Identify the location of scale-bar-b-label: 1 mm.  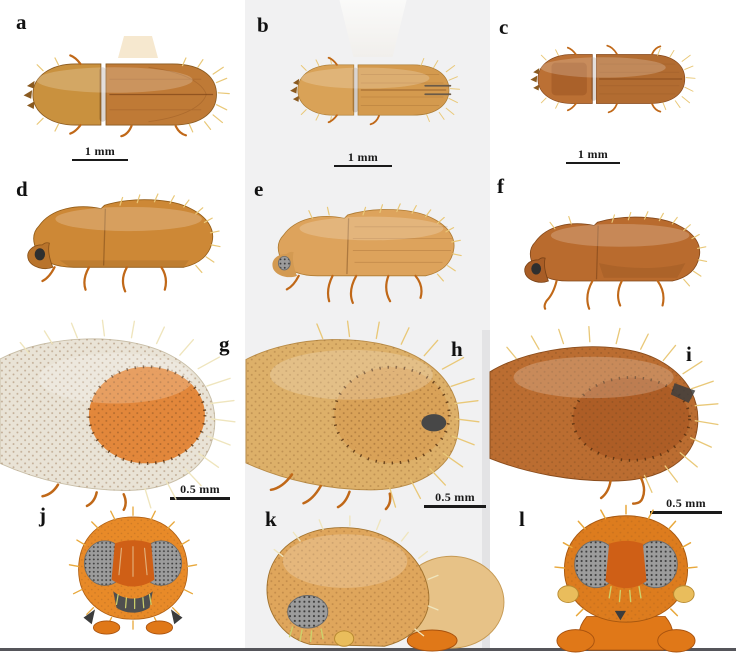
(363, 157).